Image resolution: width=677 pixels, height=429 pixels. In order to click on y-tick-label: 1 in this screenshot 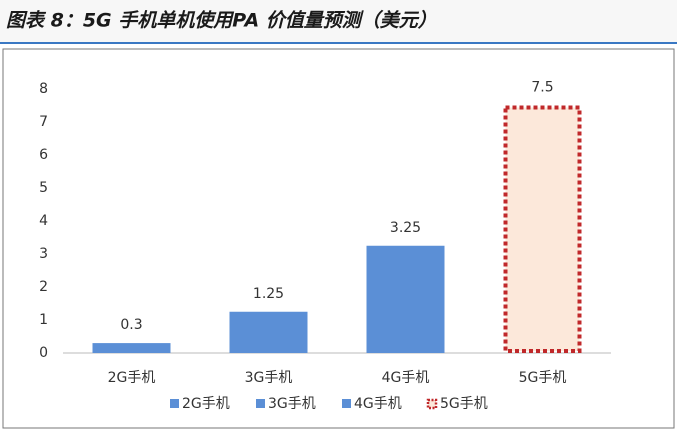, I will do `click(43, 320)`.